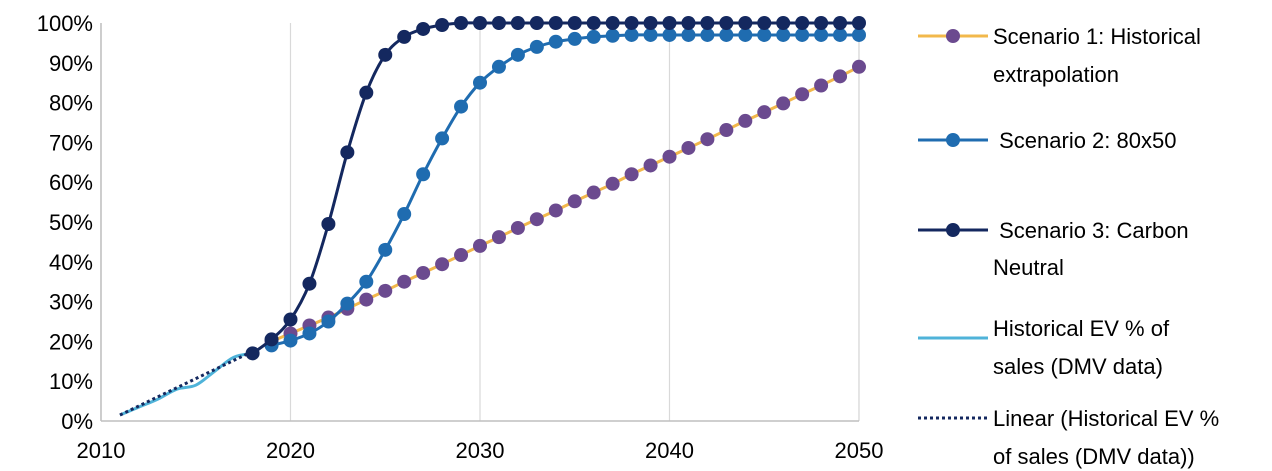  Describe the element at coordinates (1097, 36) in the screenshot. I see `legend-label: Scenario 1: Historical` at that location.